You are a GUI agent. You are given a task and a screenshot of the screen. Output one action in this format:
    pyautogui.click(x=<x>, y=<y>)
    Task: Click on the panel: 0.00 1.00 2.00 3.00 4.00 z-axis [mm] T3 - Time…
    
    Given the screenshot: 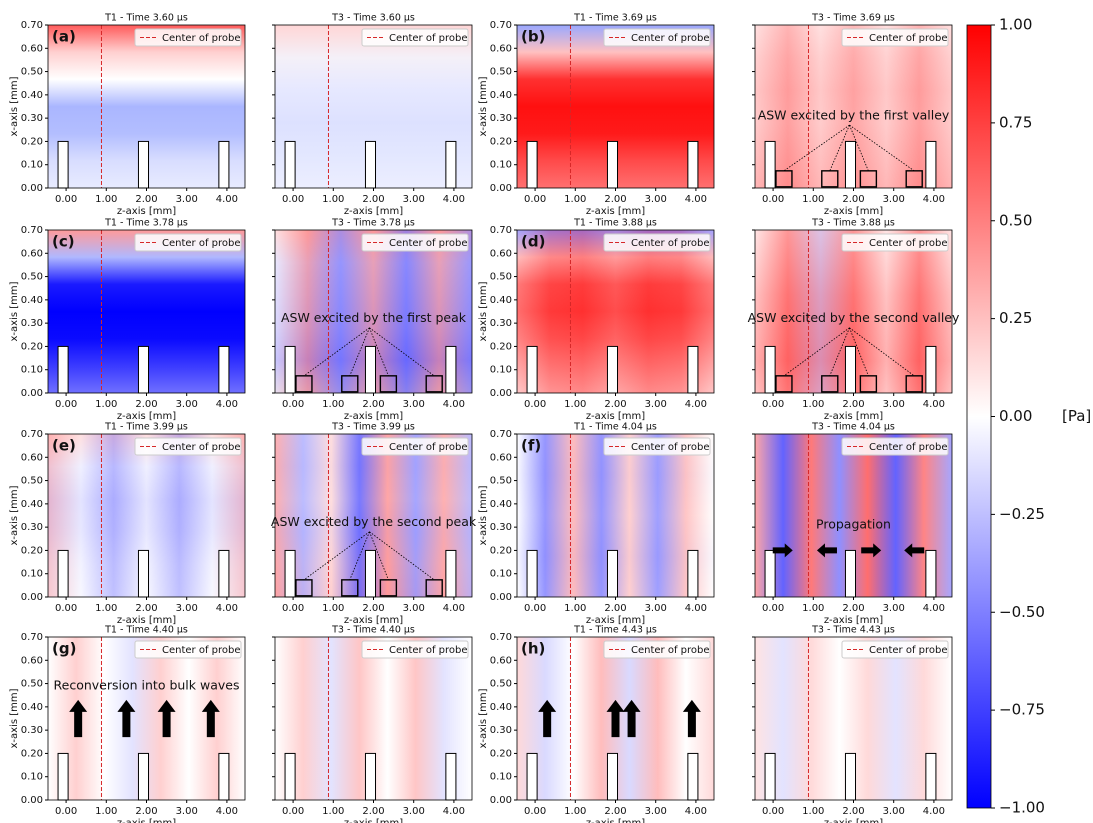 What is the action you would take?
    pyautogui.click(x=372, y=320)
    